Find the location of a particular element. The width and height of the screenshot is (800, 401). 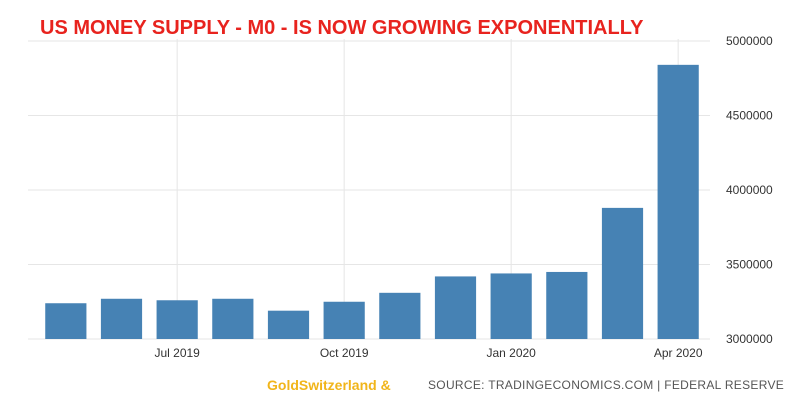

y-tick-label: 5000000 is located at coordinates (749, 41).